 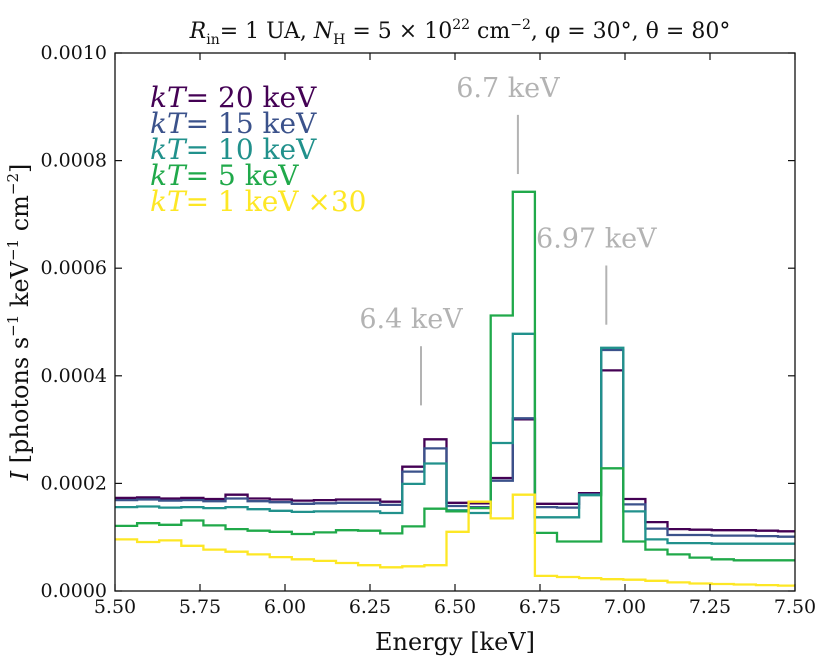 I want to click on legend-entry-4: kT= 5 keV, so click(x=224, y=175).